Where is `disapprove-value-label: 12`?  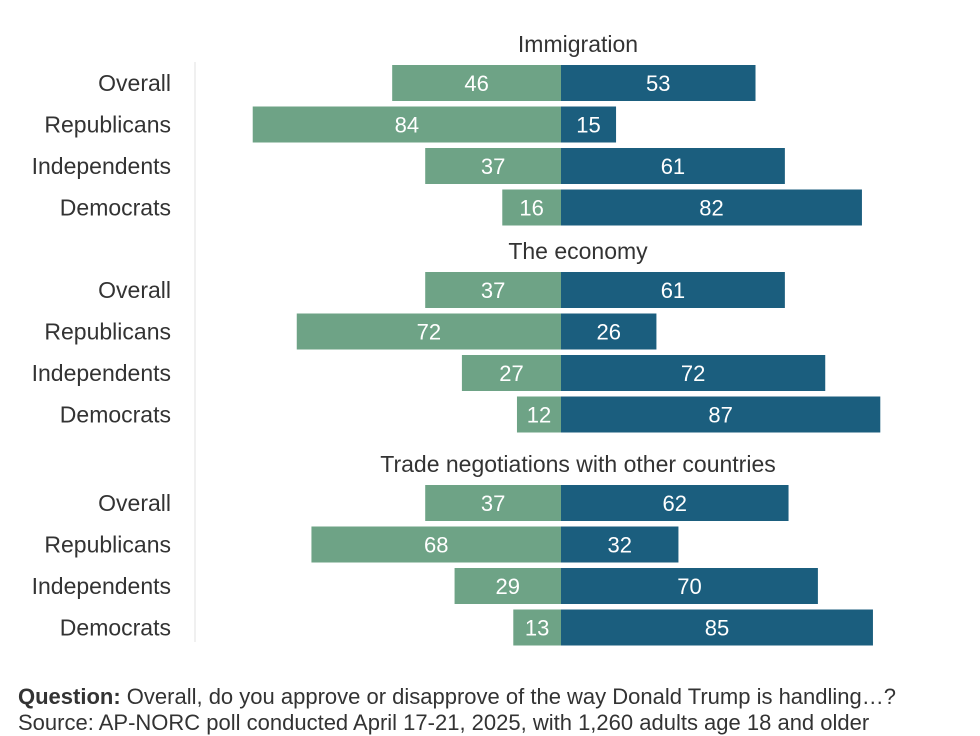 disapprove-value-label: 12 is located at coordinates (539, 415).